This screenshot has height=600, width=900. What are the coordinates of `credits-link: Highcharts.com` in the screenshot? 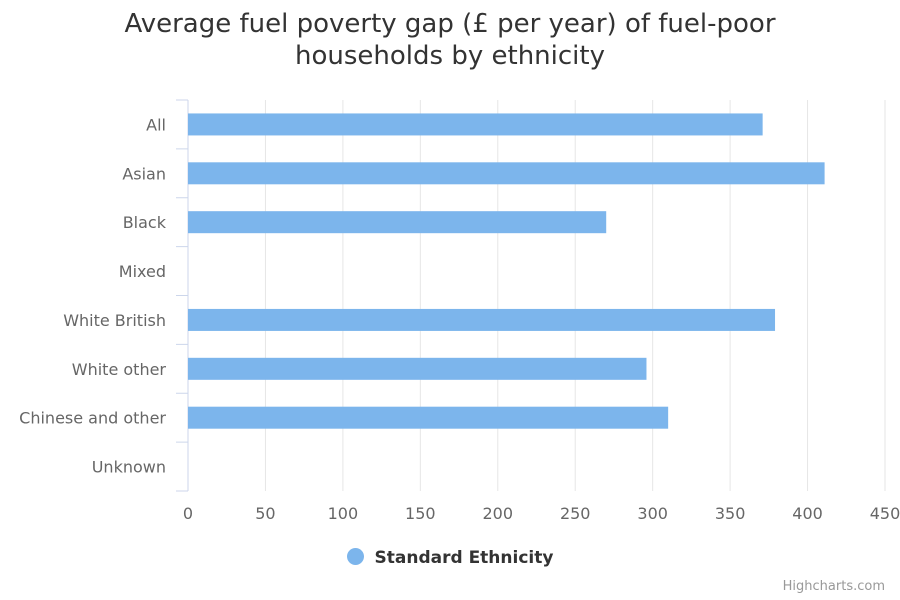 It's located at (833, 586).